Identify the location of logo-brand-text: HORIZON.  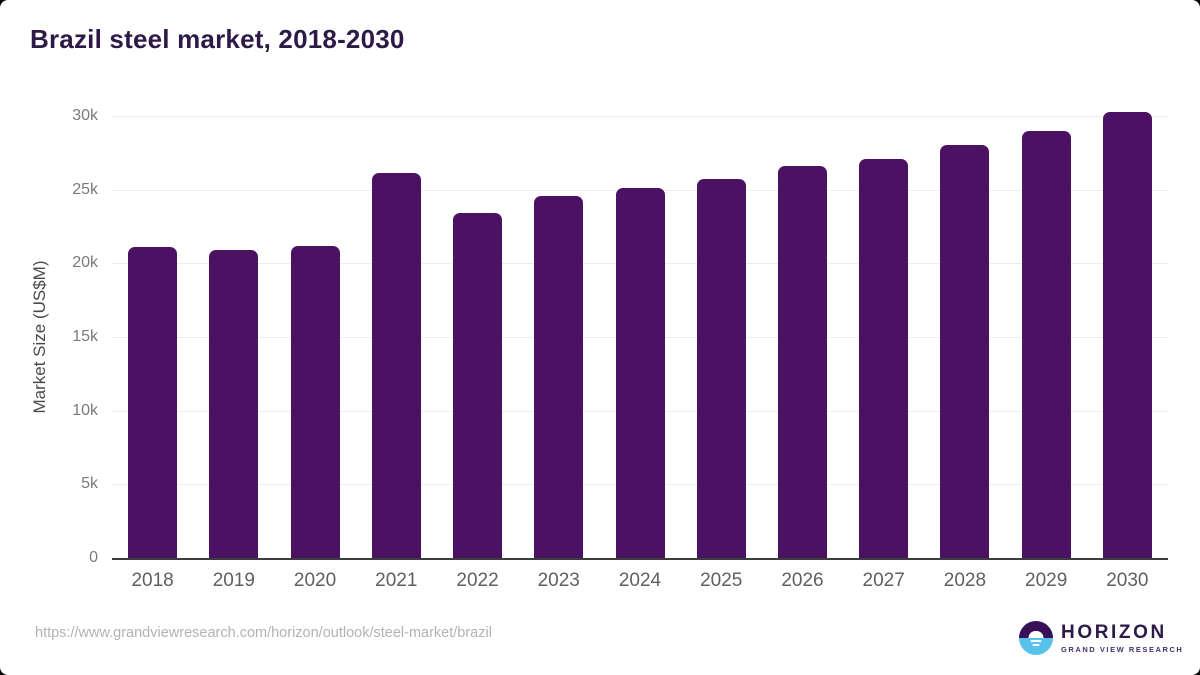
(1114, 632).